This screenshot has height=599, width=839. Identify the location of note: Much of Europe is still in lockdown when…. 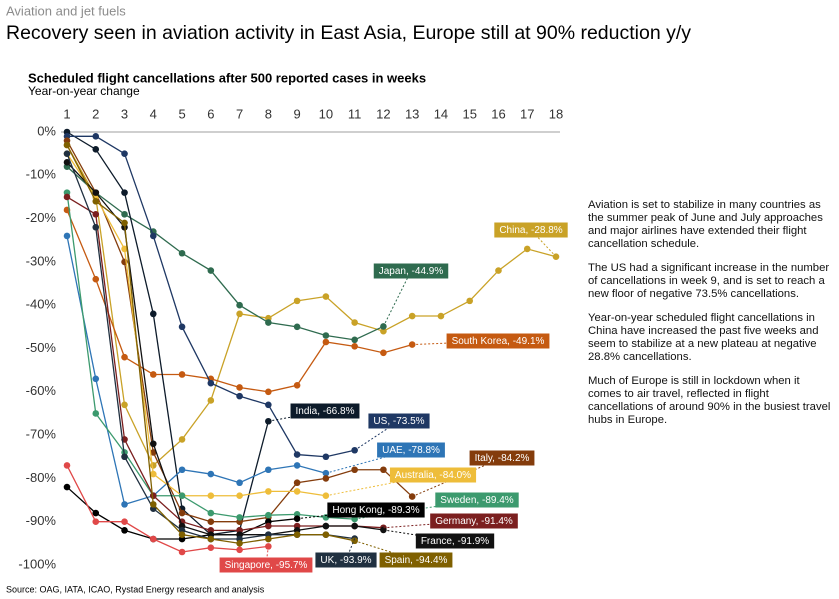
(709, 400).